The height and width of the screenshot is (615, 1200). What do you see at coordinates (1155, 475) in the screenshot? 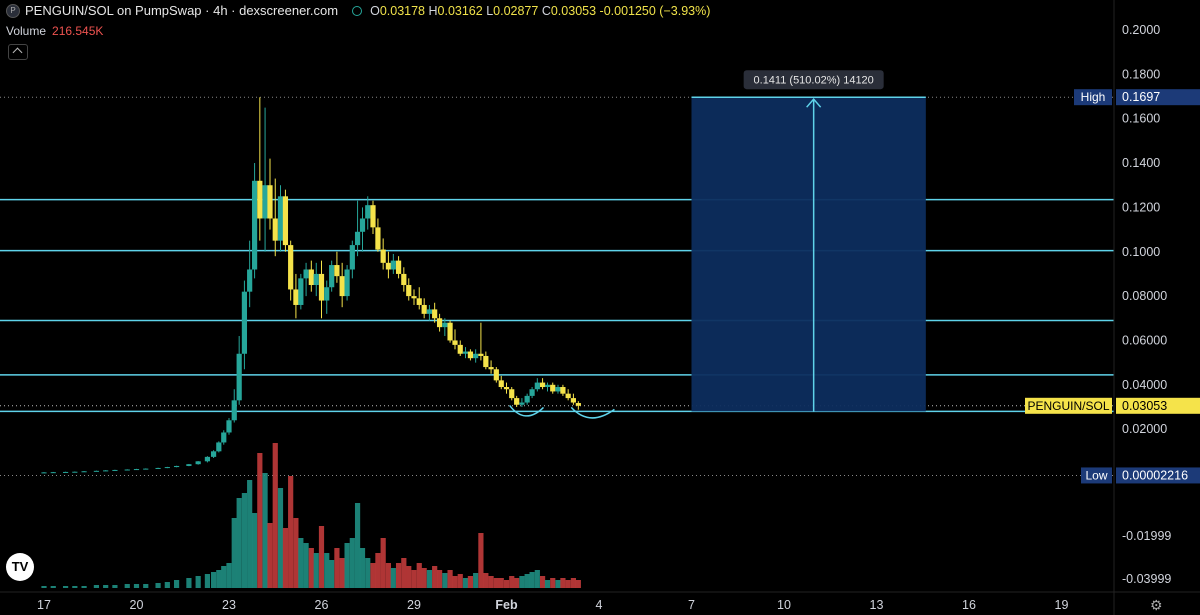
I see `low-marker-value: 0.00002216` at bounding box center [1155, 475].